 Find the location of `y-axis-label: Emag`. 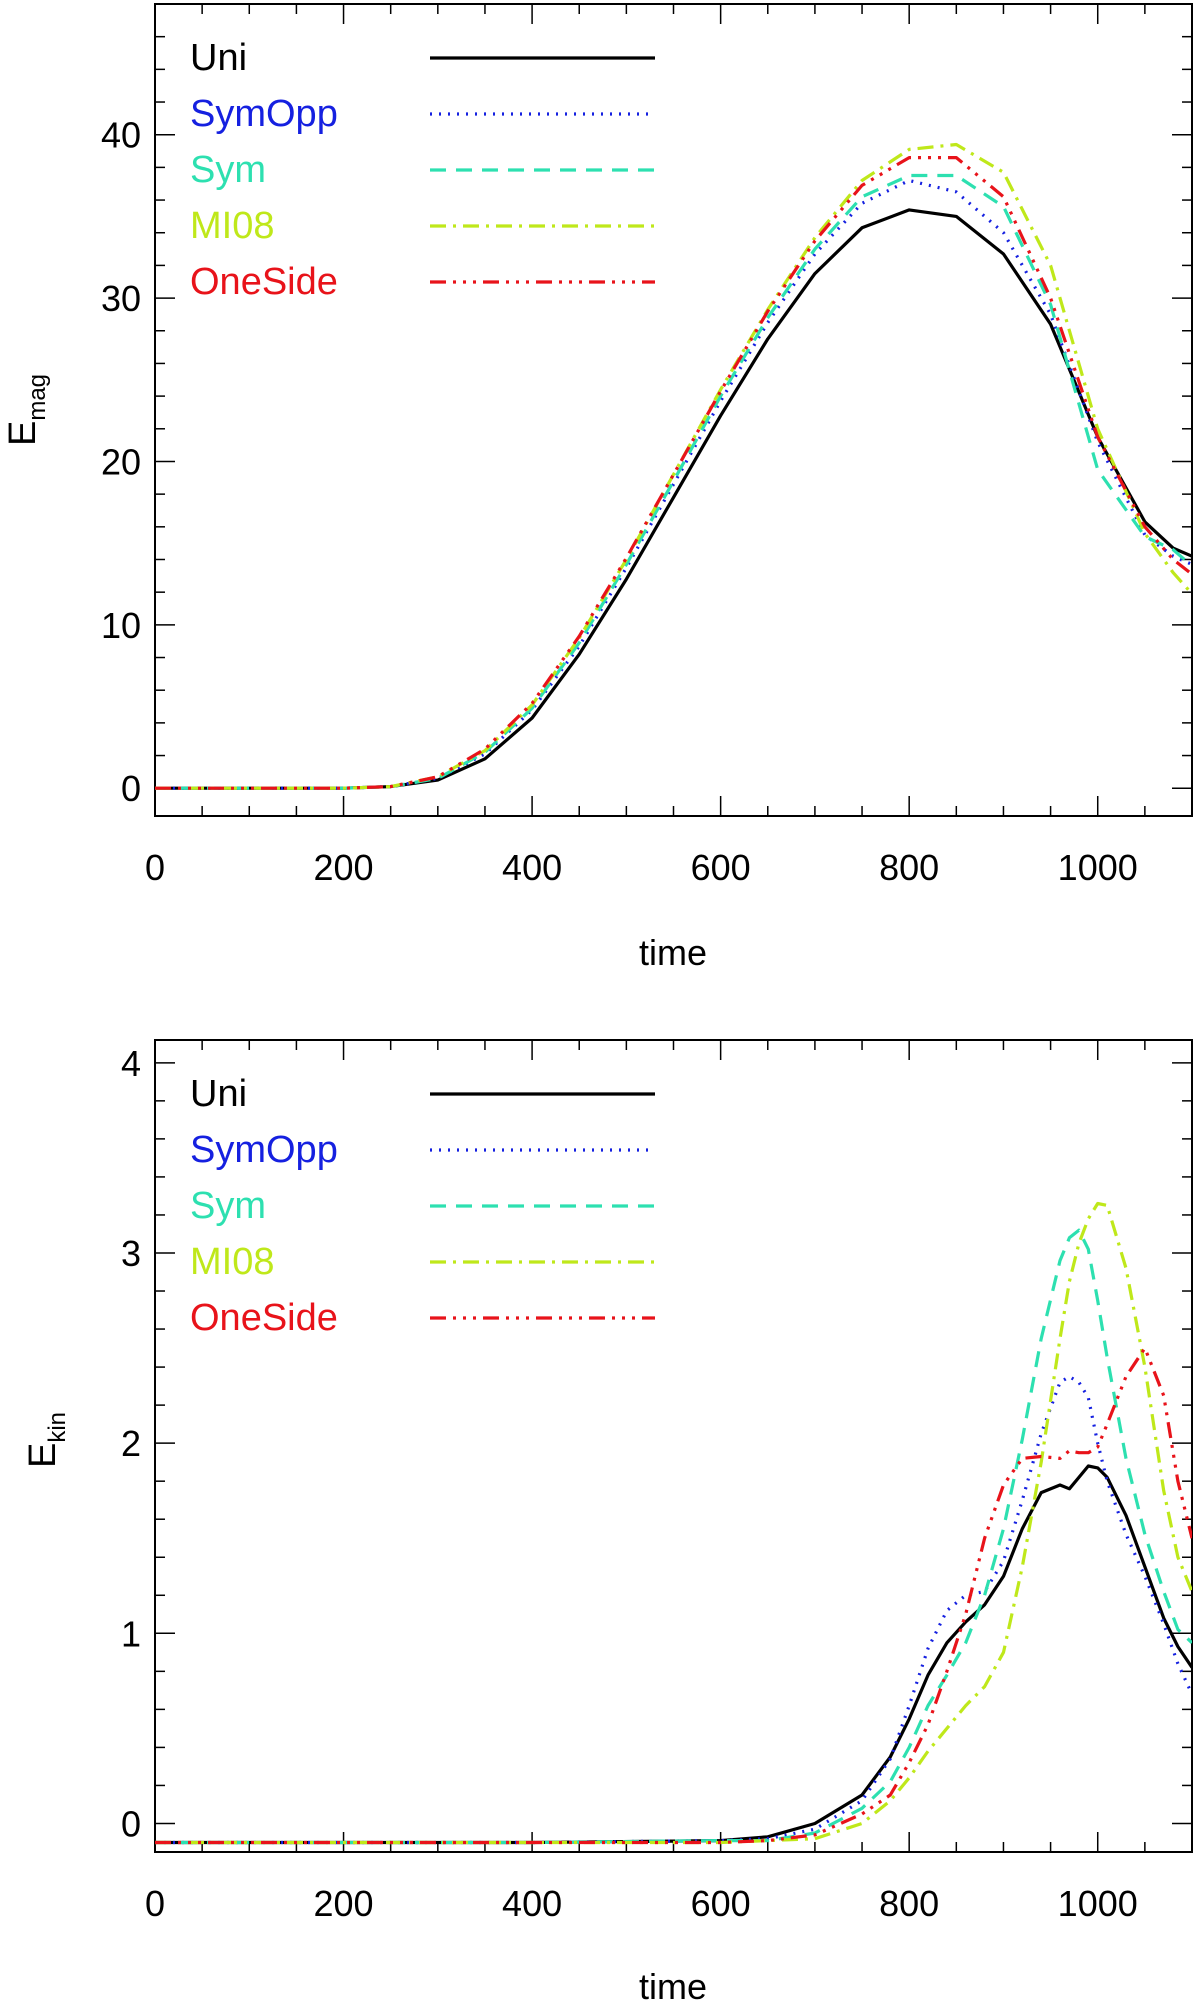

y-axis-label: Emag is located at coordinates (26, 410).